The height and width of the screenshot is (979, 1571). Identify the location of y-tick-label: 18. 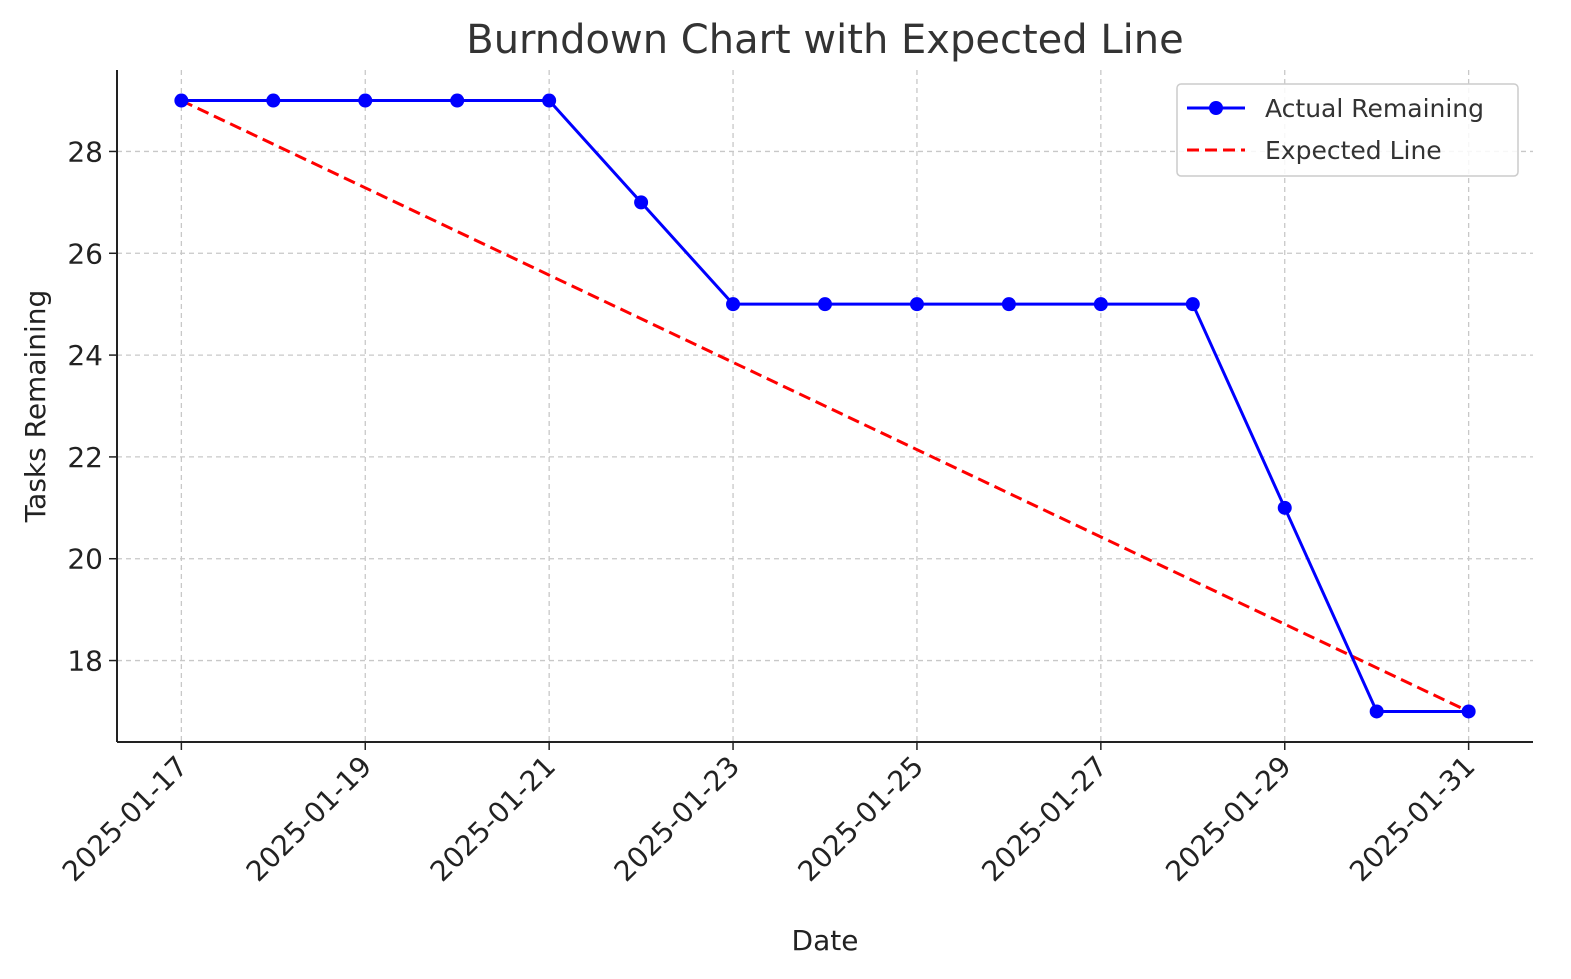
(85, 661).